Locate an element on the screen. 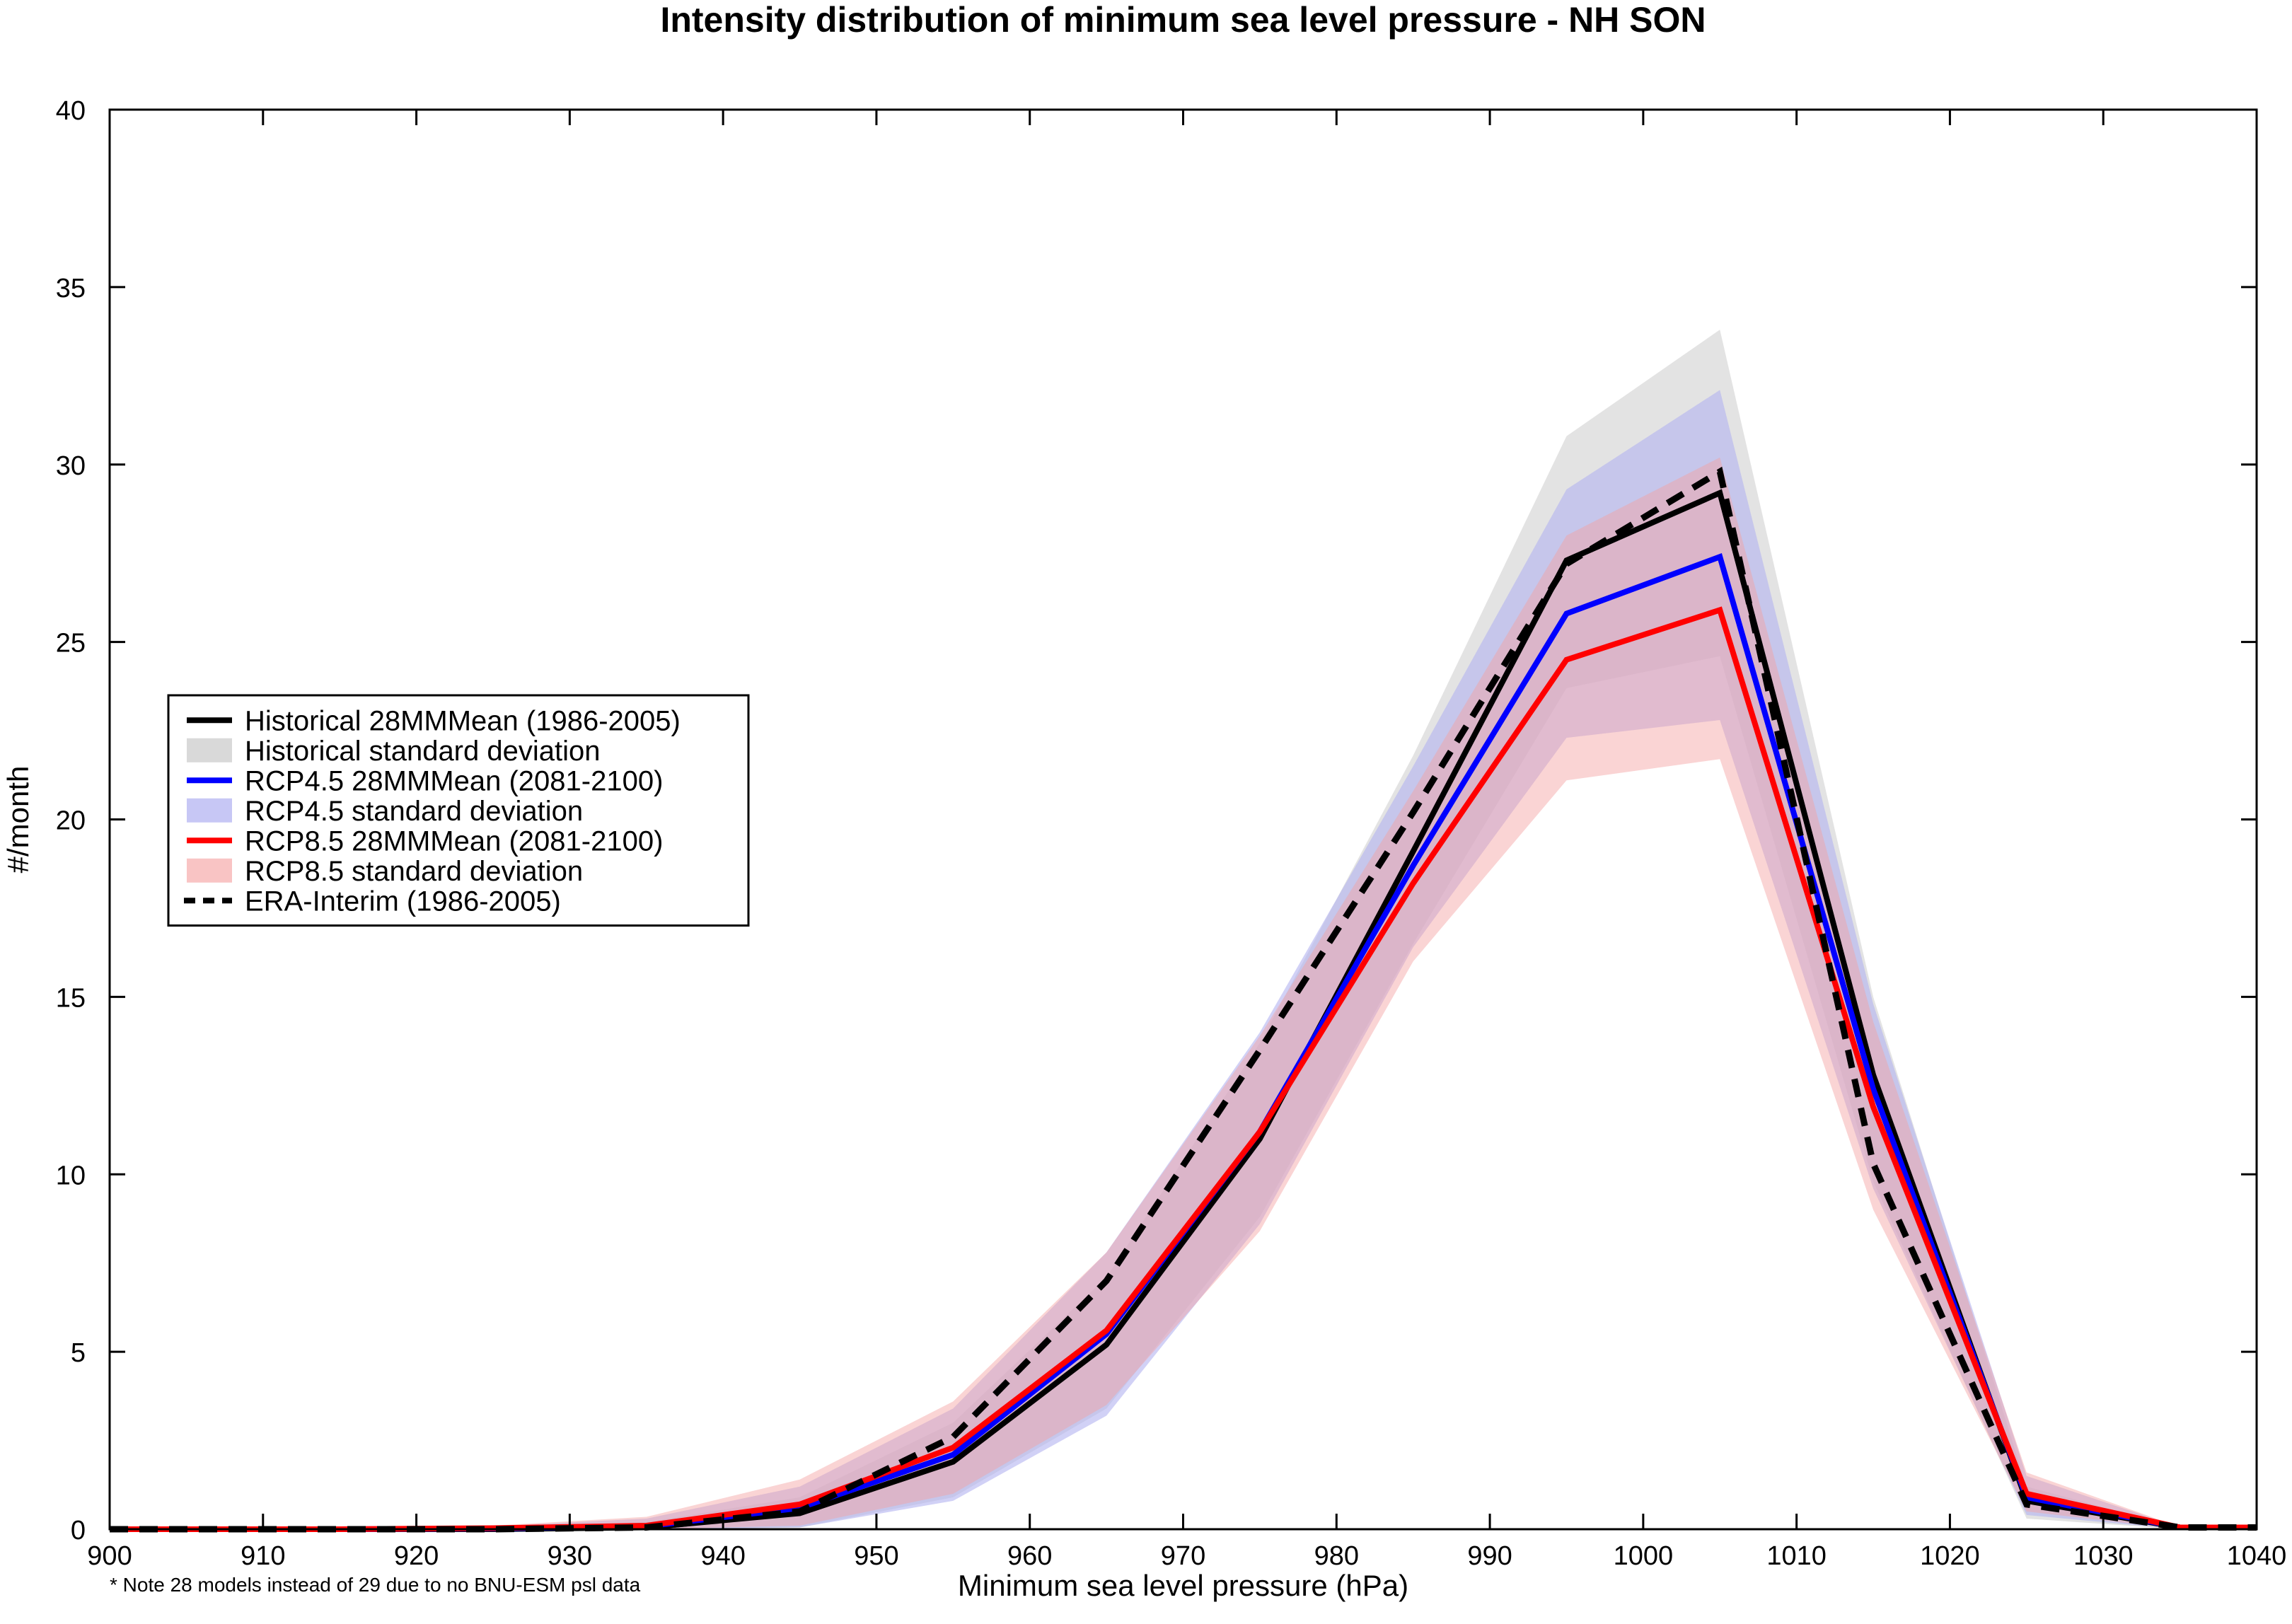 The width and height of the screenshot is (2292, 1624). x-tick-label: 960 is located at coordinates (1029, 1556).